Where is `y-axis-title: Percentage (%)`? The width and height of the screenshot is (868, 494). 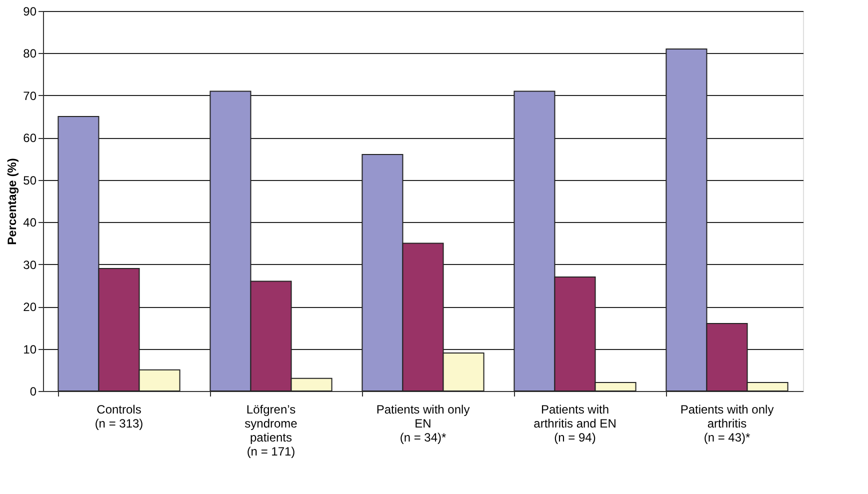
y-axis-title: Percentage (%) is located at coordinates (12, 201).